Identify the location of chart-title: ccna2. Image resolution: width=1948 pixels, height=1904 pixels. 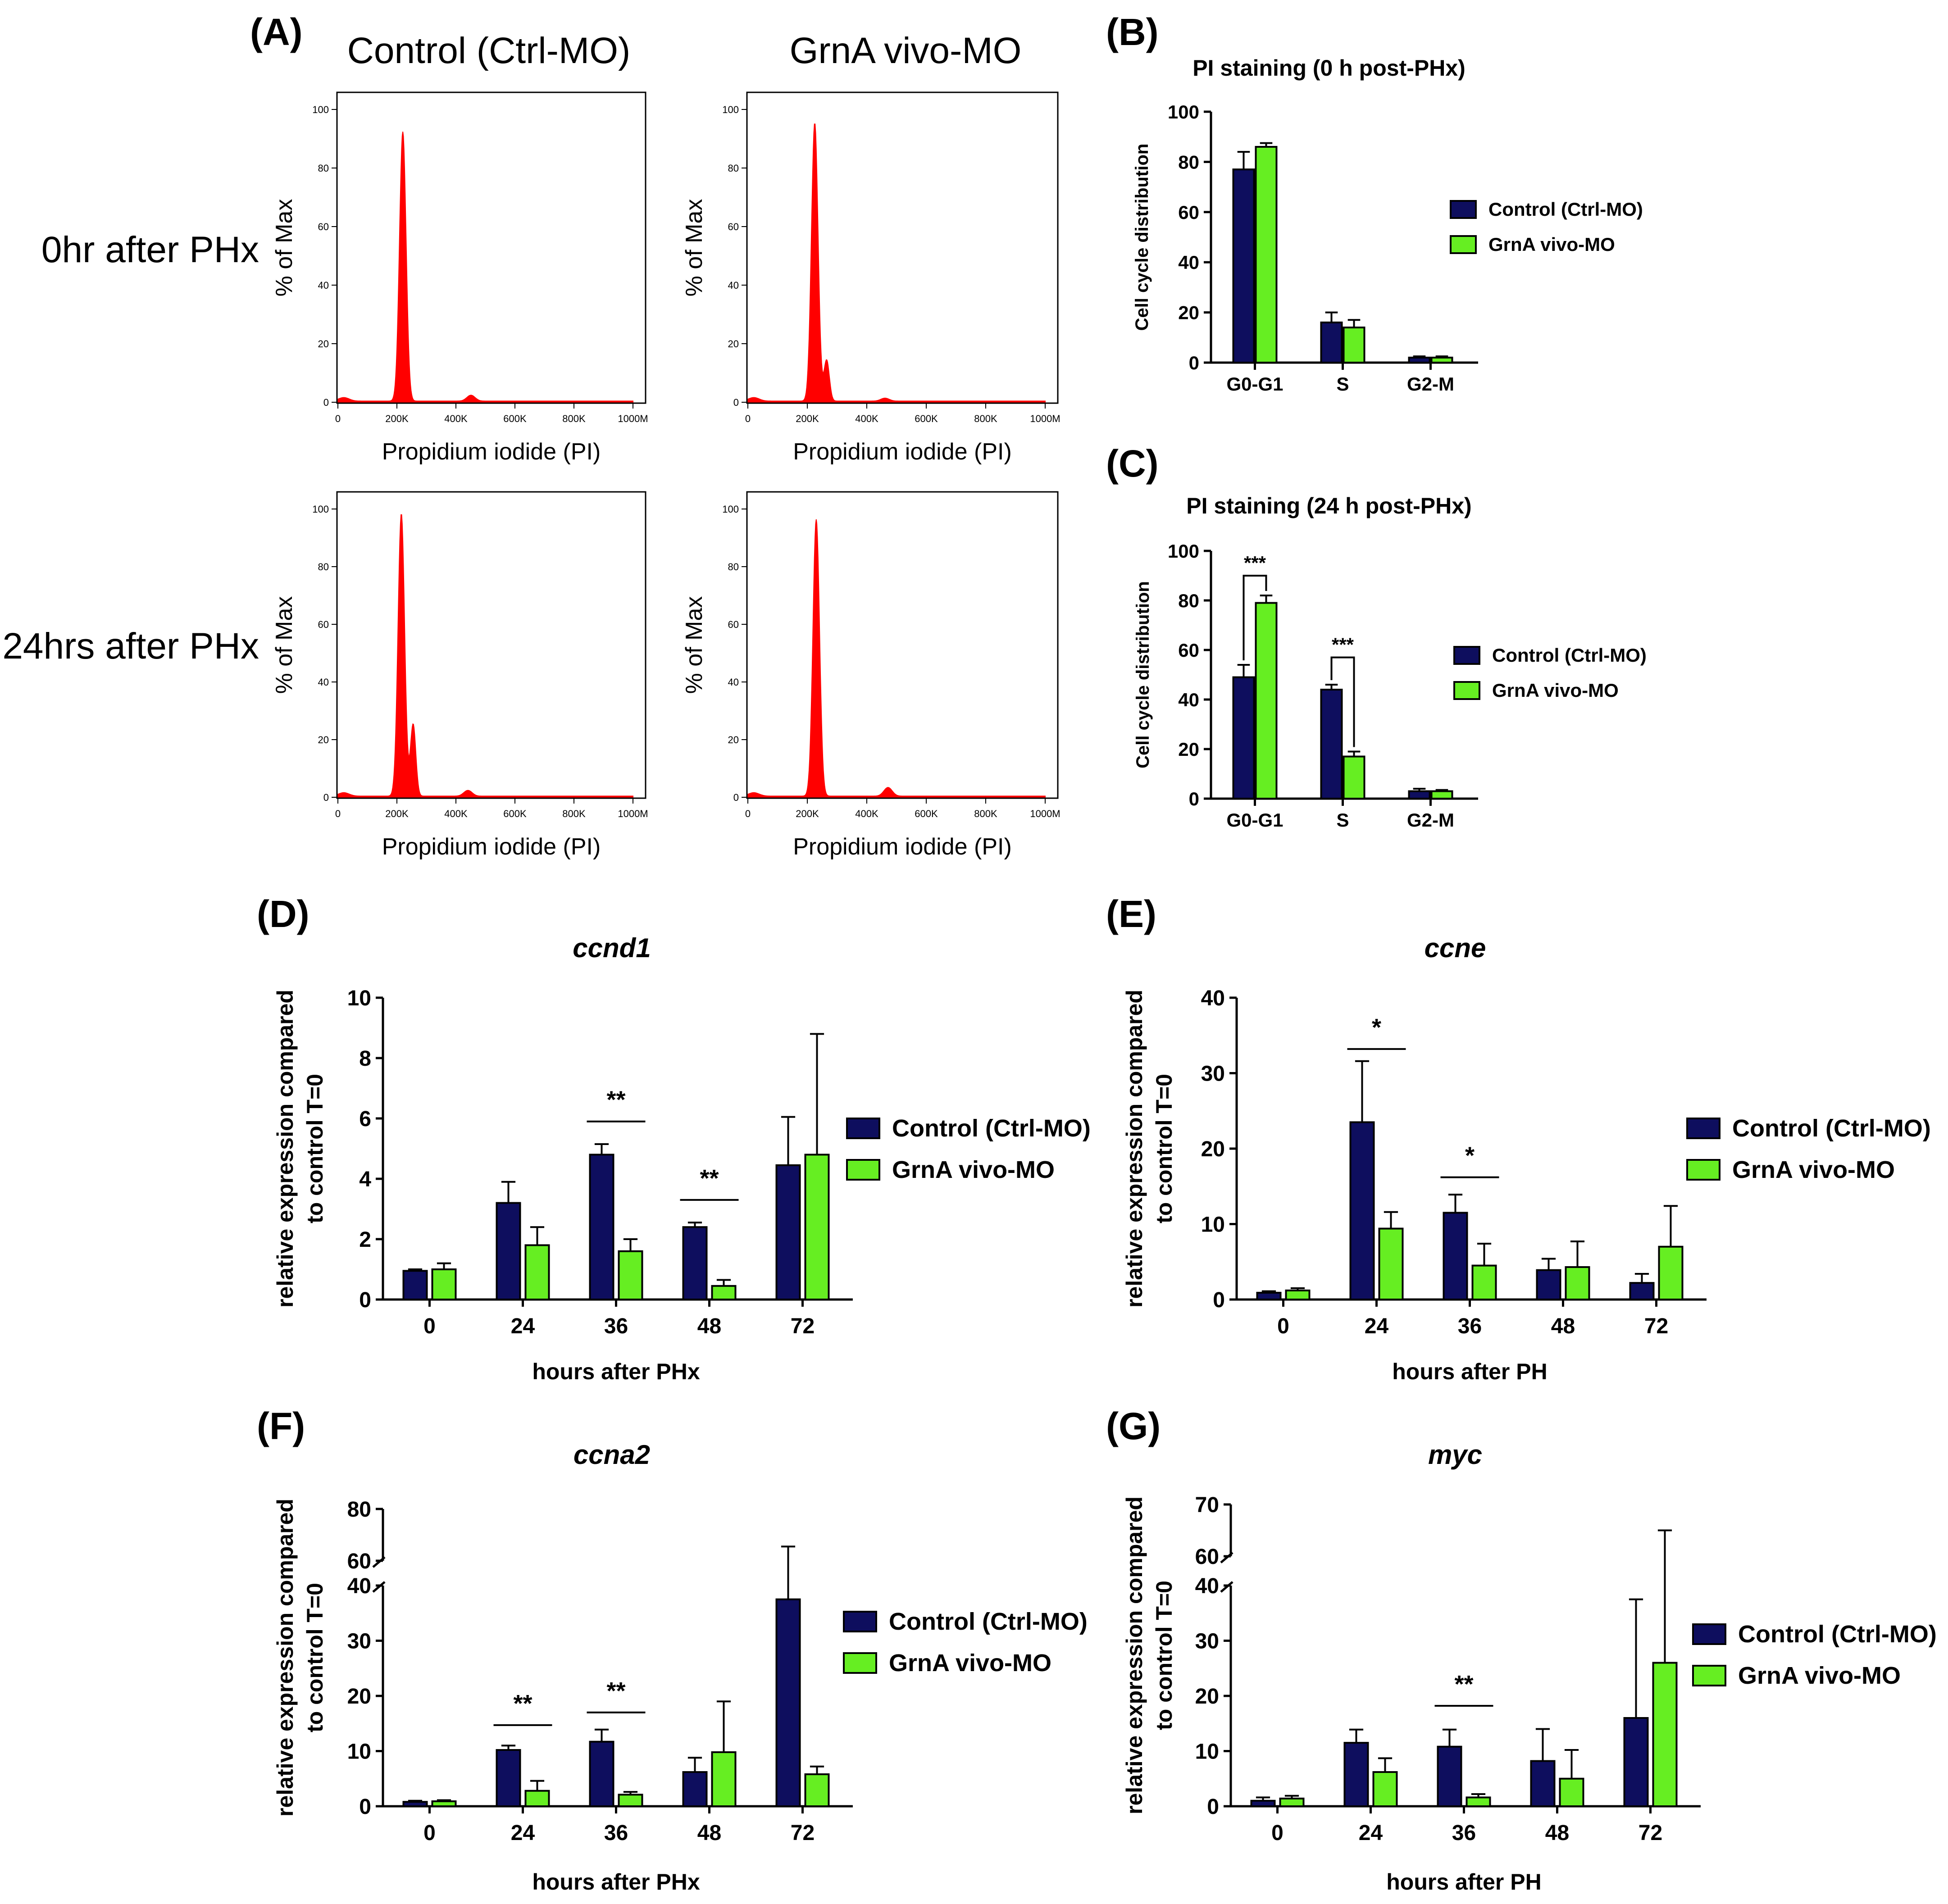
(612, 1455).